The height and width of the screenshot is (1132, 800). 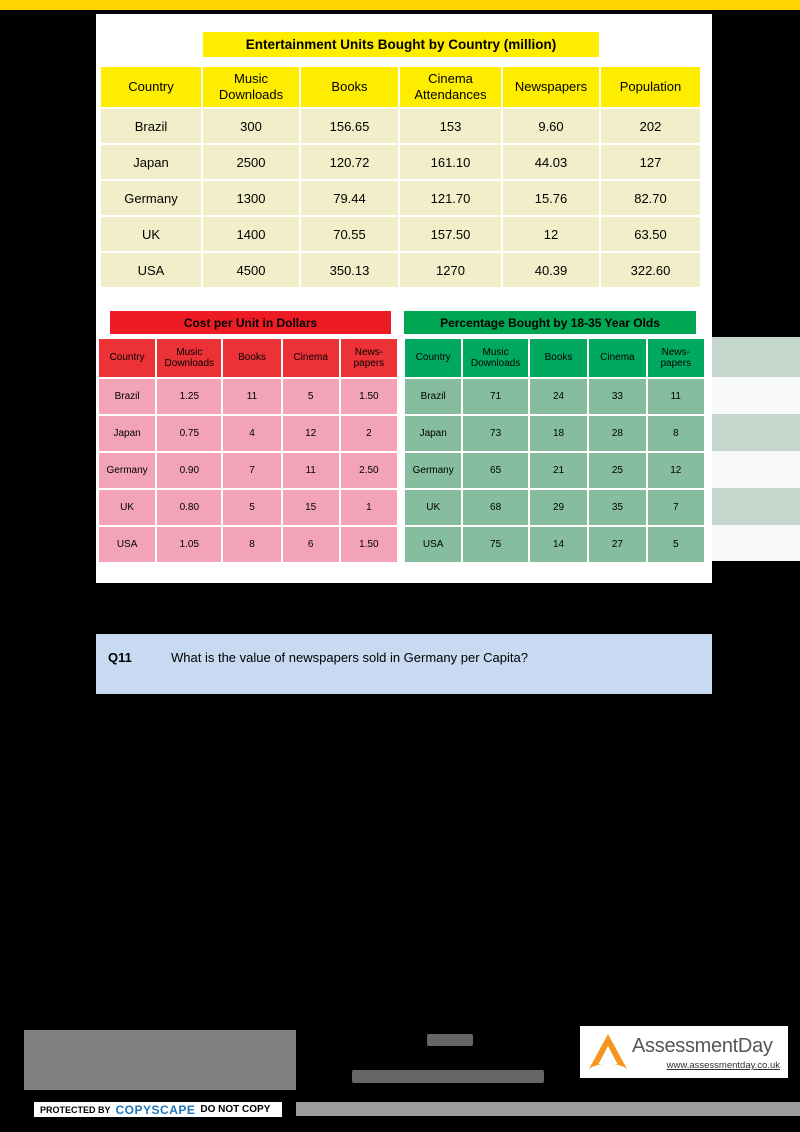 I want to click on cell-value: 24, so click(x=558, y=396).